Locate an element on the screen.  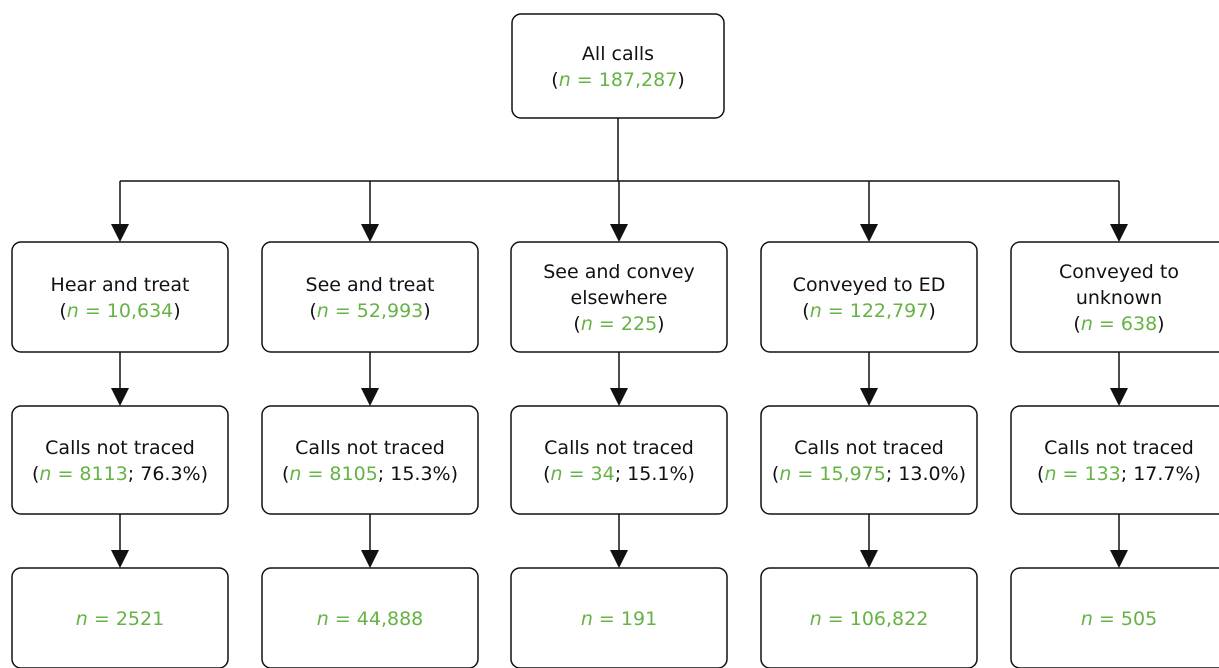
count-part: = 44,888 is located at coordinates (376, 619).